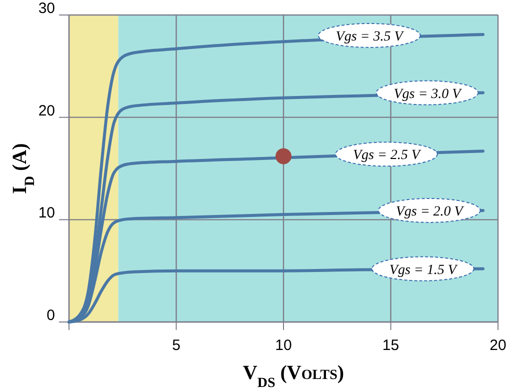  I want to click on y-tick-label: 30, so click(46, 8).